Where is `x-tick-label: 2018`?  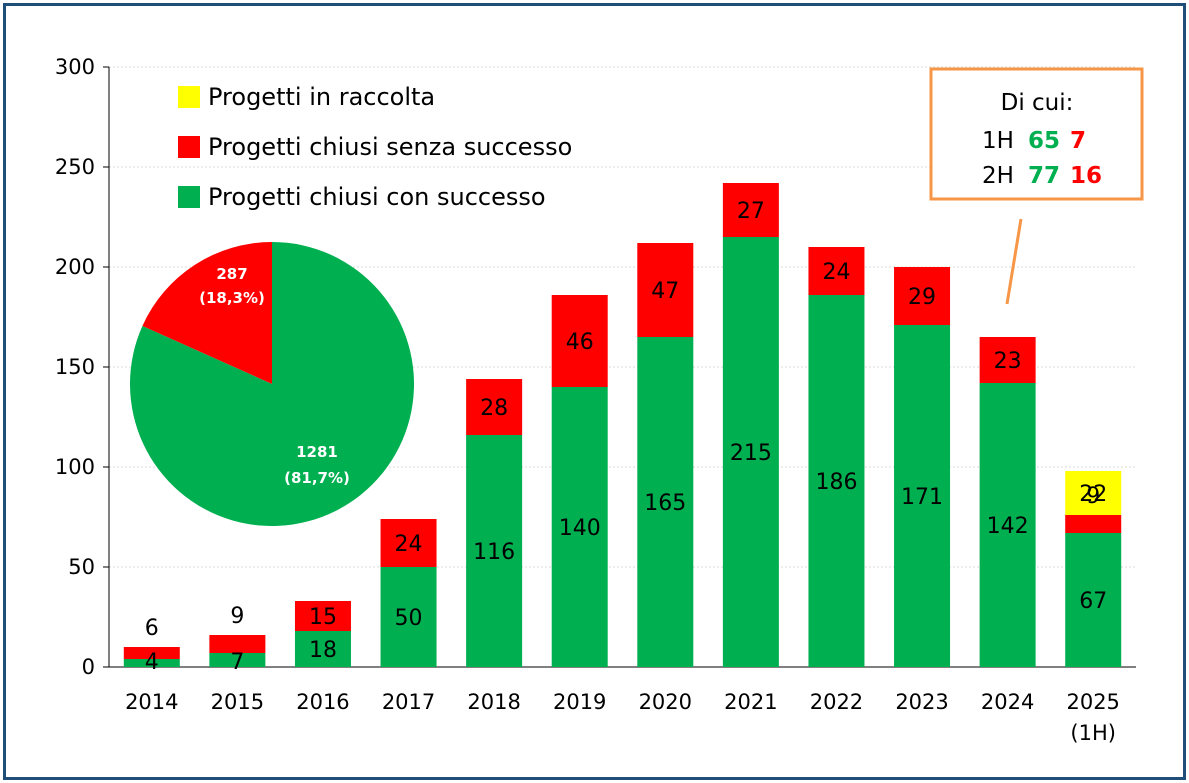 x-tick-label: 2018 is located at coordinates (493, 702).